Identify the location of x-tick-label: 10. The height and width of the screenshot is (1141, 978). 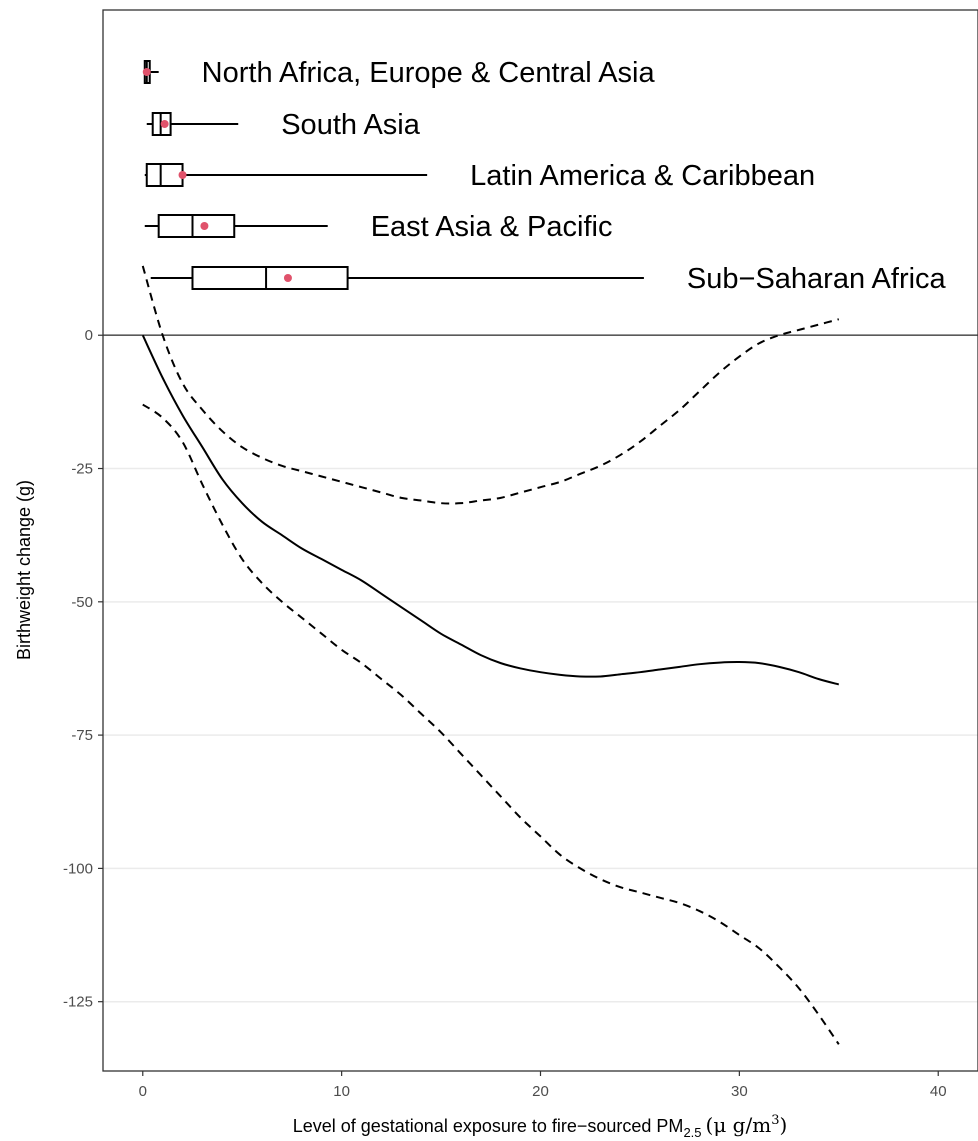
(341, 1091).